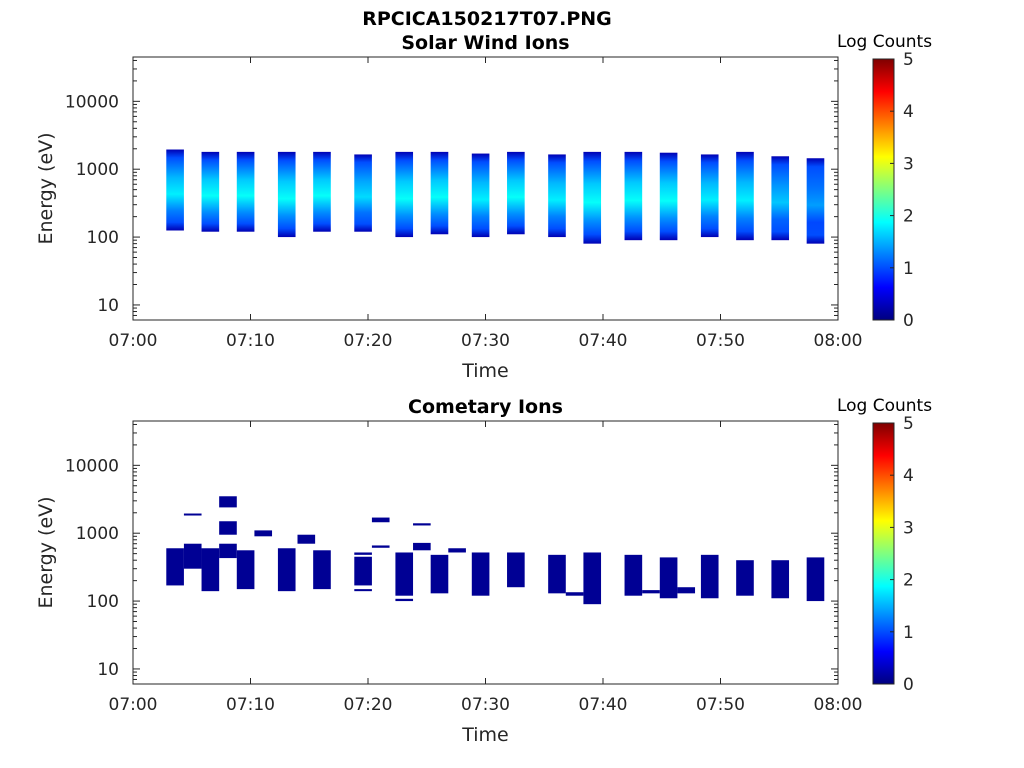 This screenshot has height=768, width=1024. I want to click on figure-title: RPCICA150217T07.PNG, so click(487, 19).